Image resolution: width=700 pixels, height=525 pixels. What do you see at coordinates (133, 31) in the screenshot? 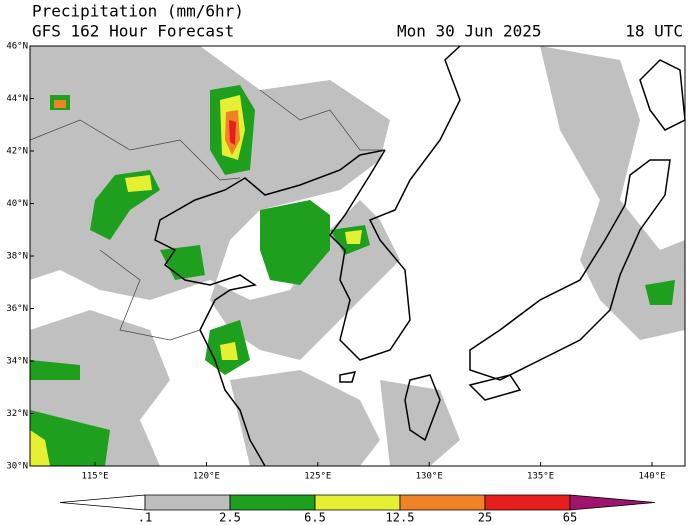
I see `map-subtitle: GFS 162 Hour Forecast` at bounding box center [133, 31].